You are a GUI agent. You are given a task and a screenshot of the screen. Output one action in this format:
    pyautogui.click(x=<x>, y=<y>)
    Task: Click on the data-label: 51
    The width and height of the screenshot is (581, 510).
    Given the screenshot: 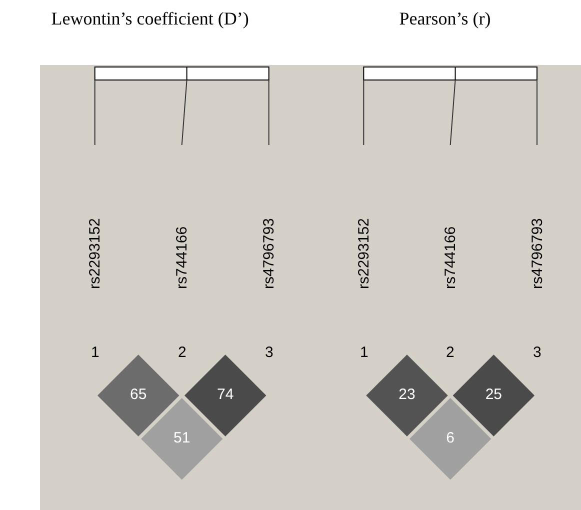 What is the action you would take?
    pyautogui.click(x=182, y=438)
    